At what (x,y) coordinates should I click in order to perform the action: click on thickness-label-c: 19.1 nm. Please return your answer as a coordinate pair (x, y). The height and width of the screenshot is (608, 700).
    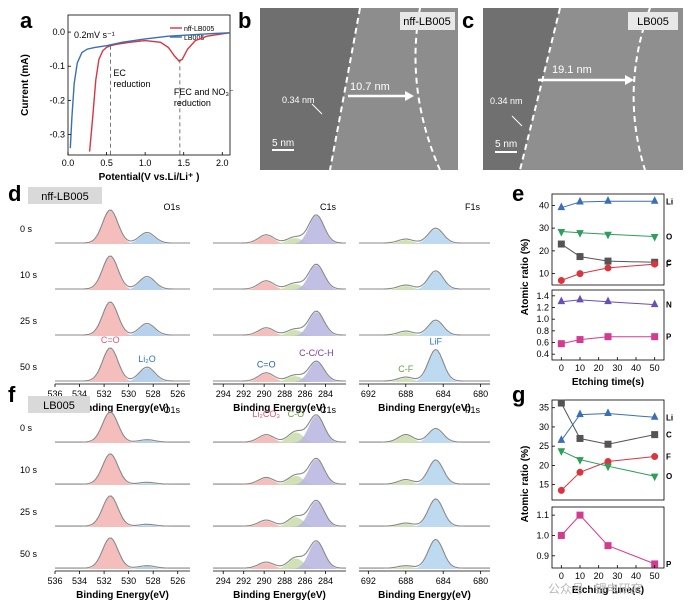
    Looking at the image, I should click on (572, 70).